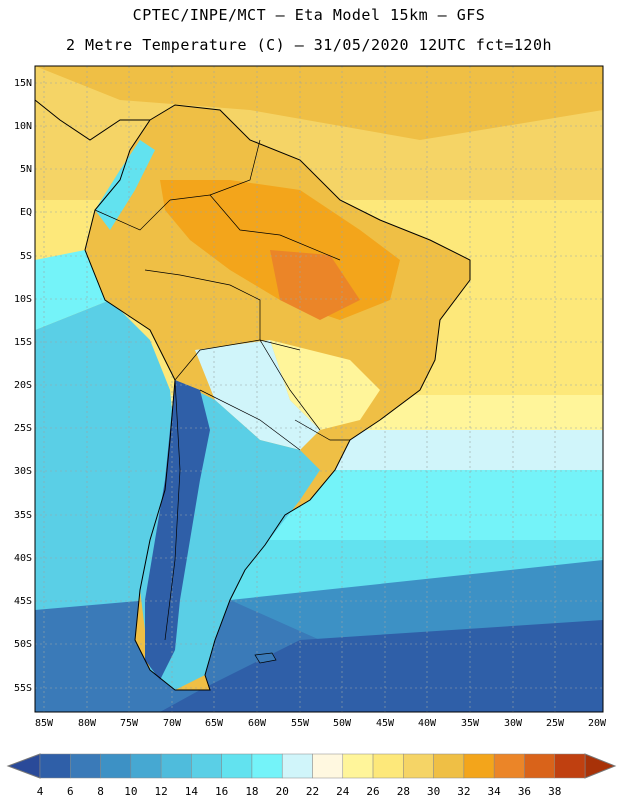  I want to click on lon-label: 50W, so click(342, 723).